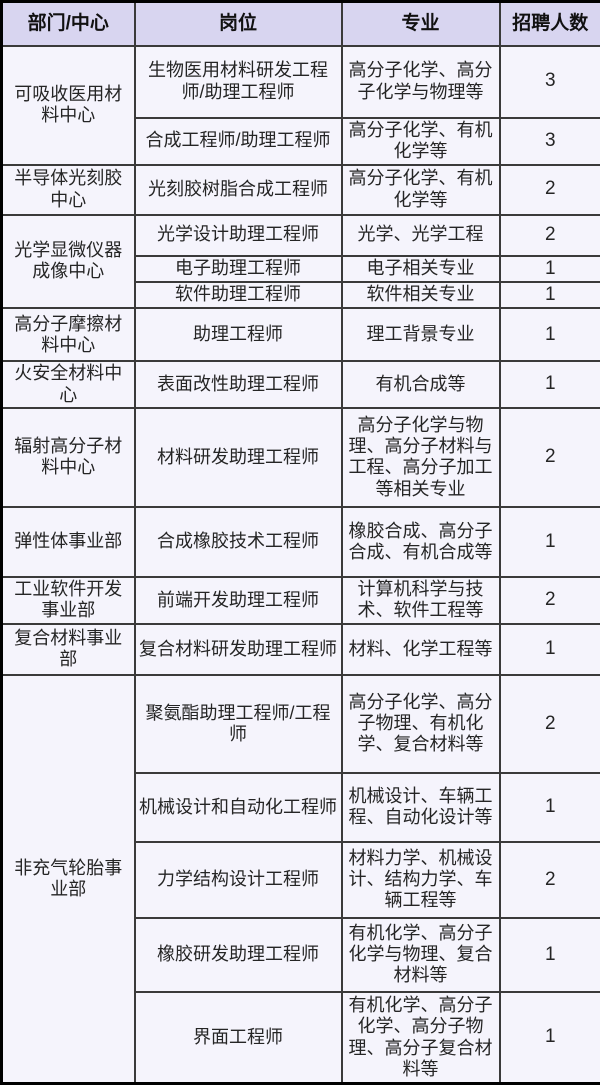  I want to click on dept-cell: 可吸收医用材料中心, so click(68, 105).